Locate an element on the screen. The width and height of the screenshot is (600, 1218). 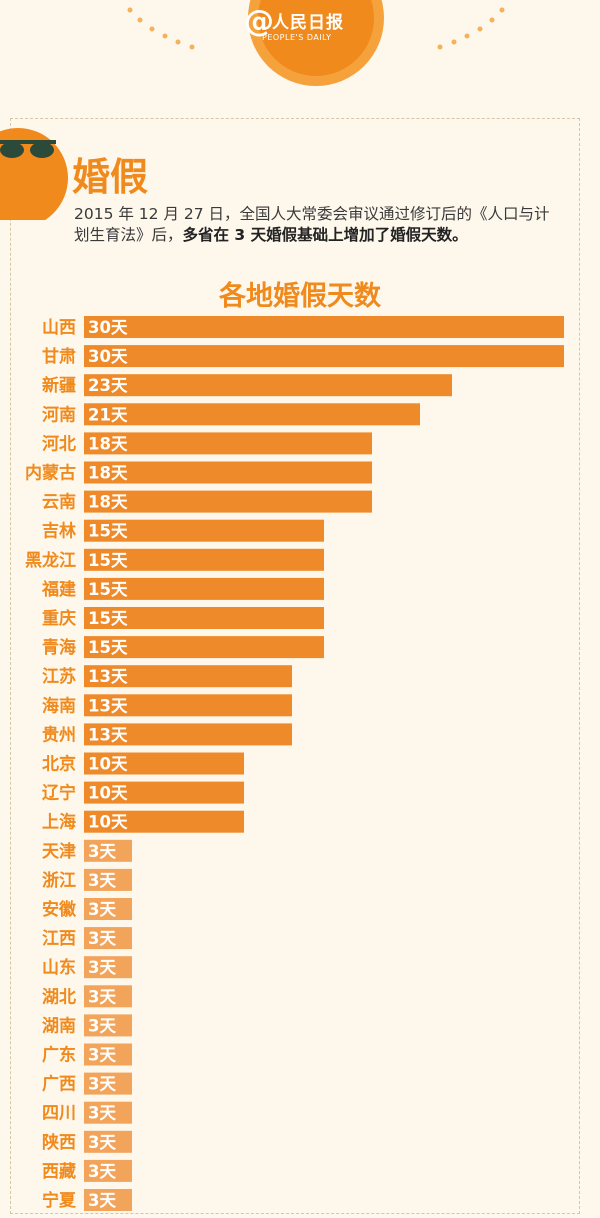
category-label: 新疆 is located at coordinates (59, 385).